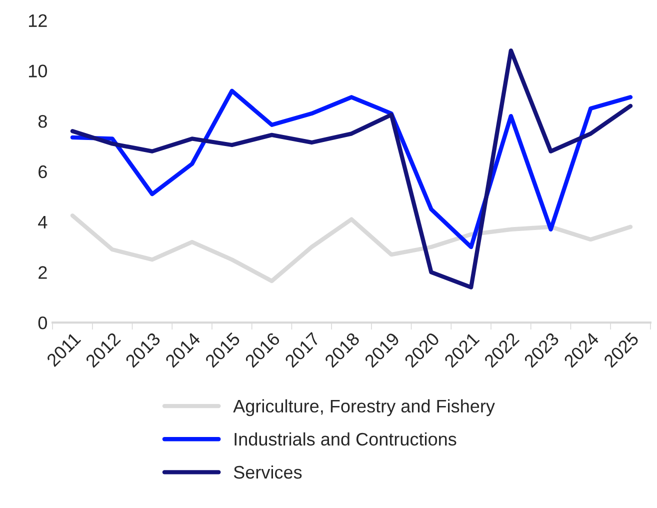  What do you see at coordinates (42, 121) in the screenshot?
I see `y-tick-label: 8` at bounding box center [42, 121].